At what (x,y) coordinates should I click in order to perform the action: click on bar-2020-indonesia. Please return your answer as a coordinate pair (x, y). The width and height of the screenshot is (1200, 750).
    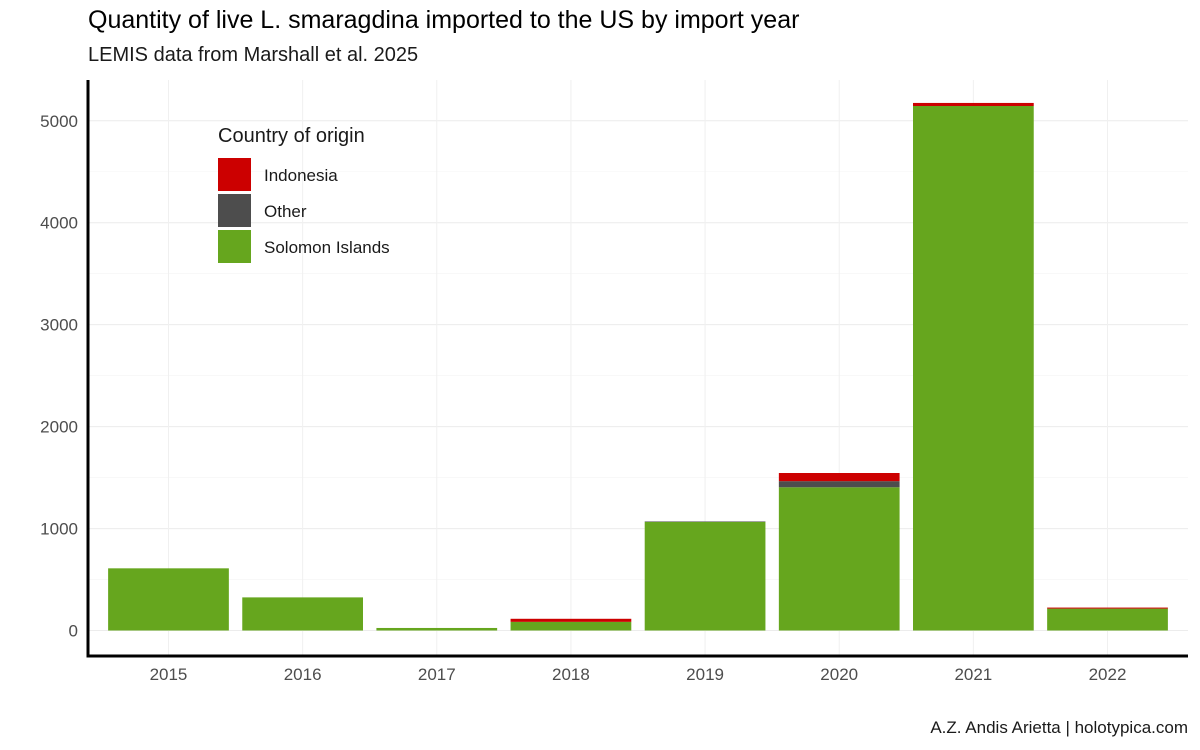
    Looking at the image, I should click on (839, 477).